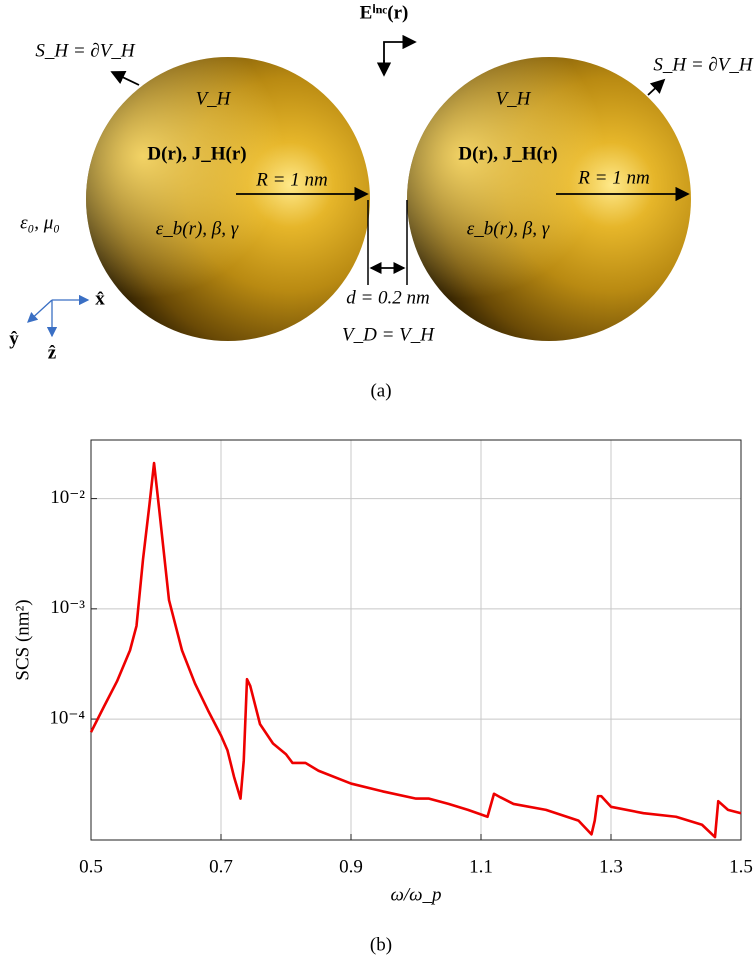 This screenshot has height=971, width=756. Describe the element at coordinates (67, 497) in the screenshot. I see `y-tick-label: 10⁻²` at that location.